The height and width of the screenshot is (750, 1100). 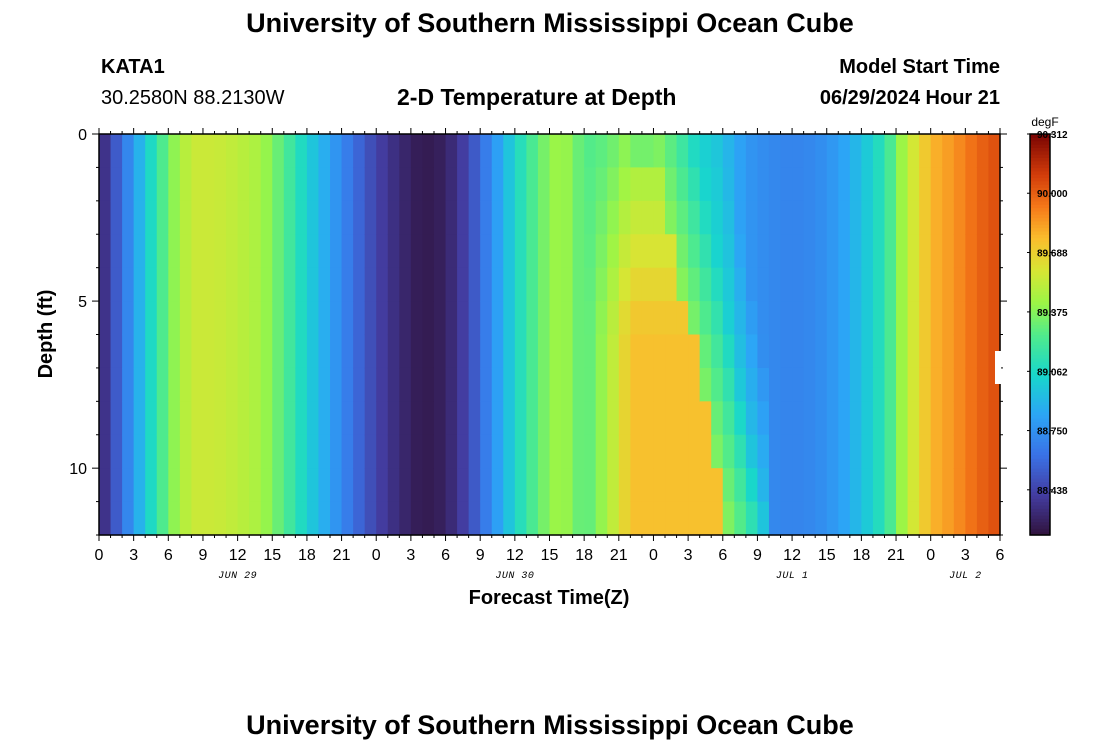 I want to click on colorbar-tick-label: 89.062, so click(x=1052, y=372).